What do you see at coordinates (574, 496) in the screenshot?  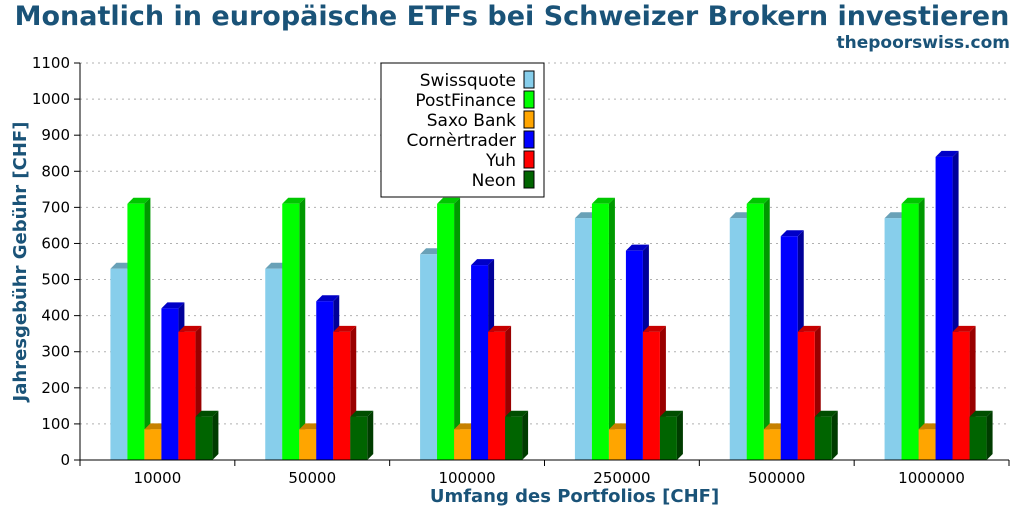 I see `x-axis-title: Umfang des Portfolios [CHF]` at bounding box center [574, 496].